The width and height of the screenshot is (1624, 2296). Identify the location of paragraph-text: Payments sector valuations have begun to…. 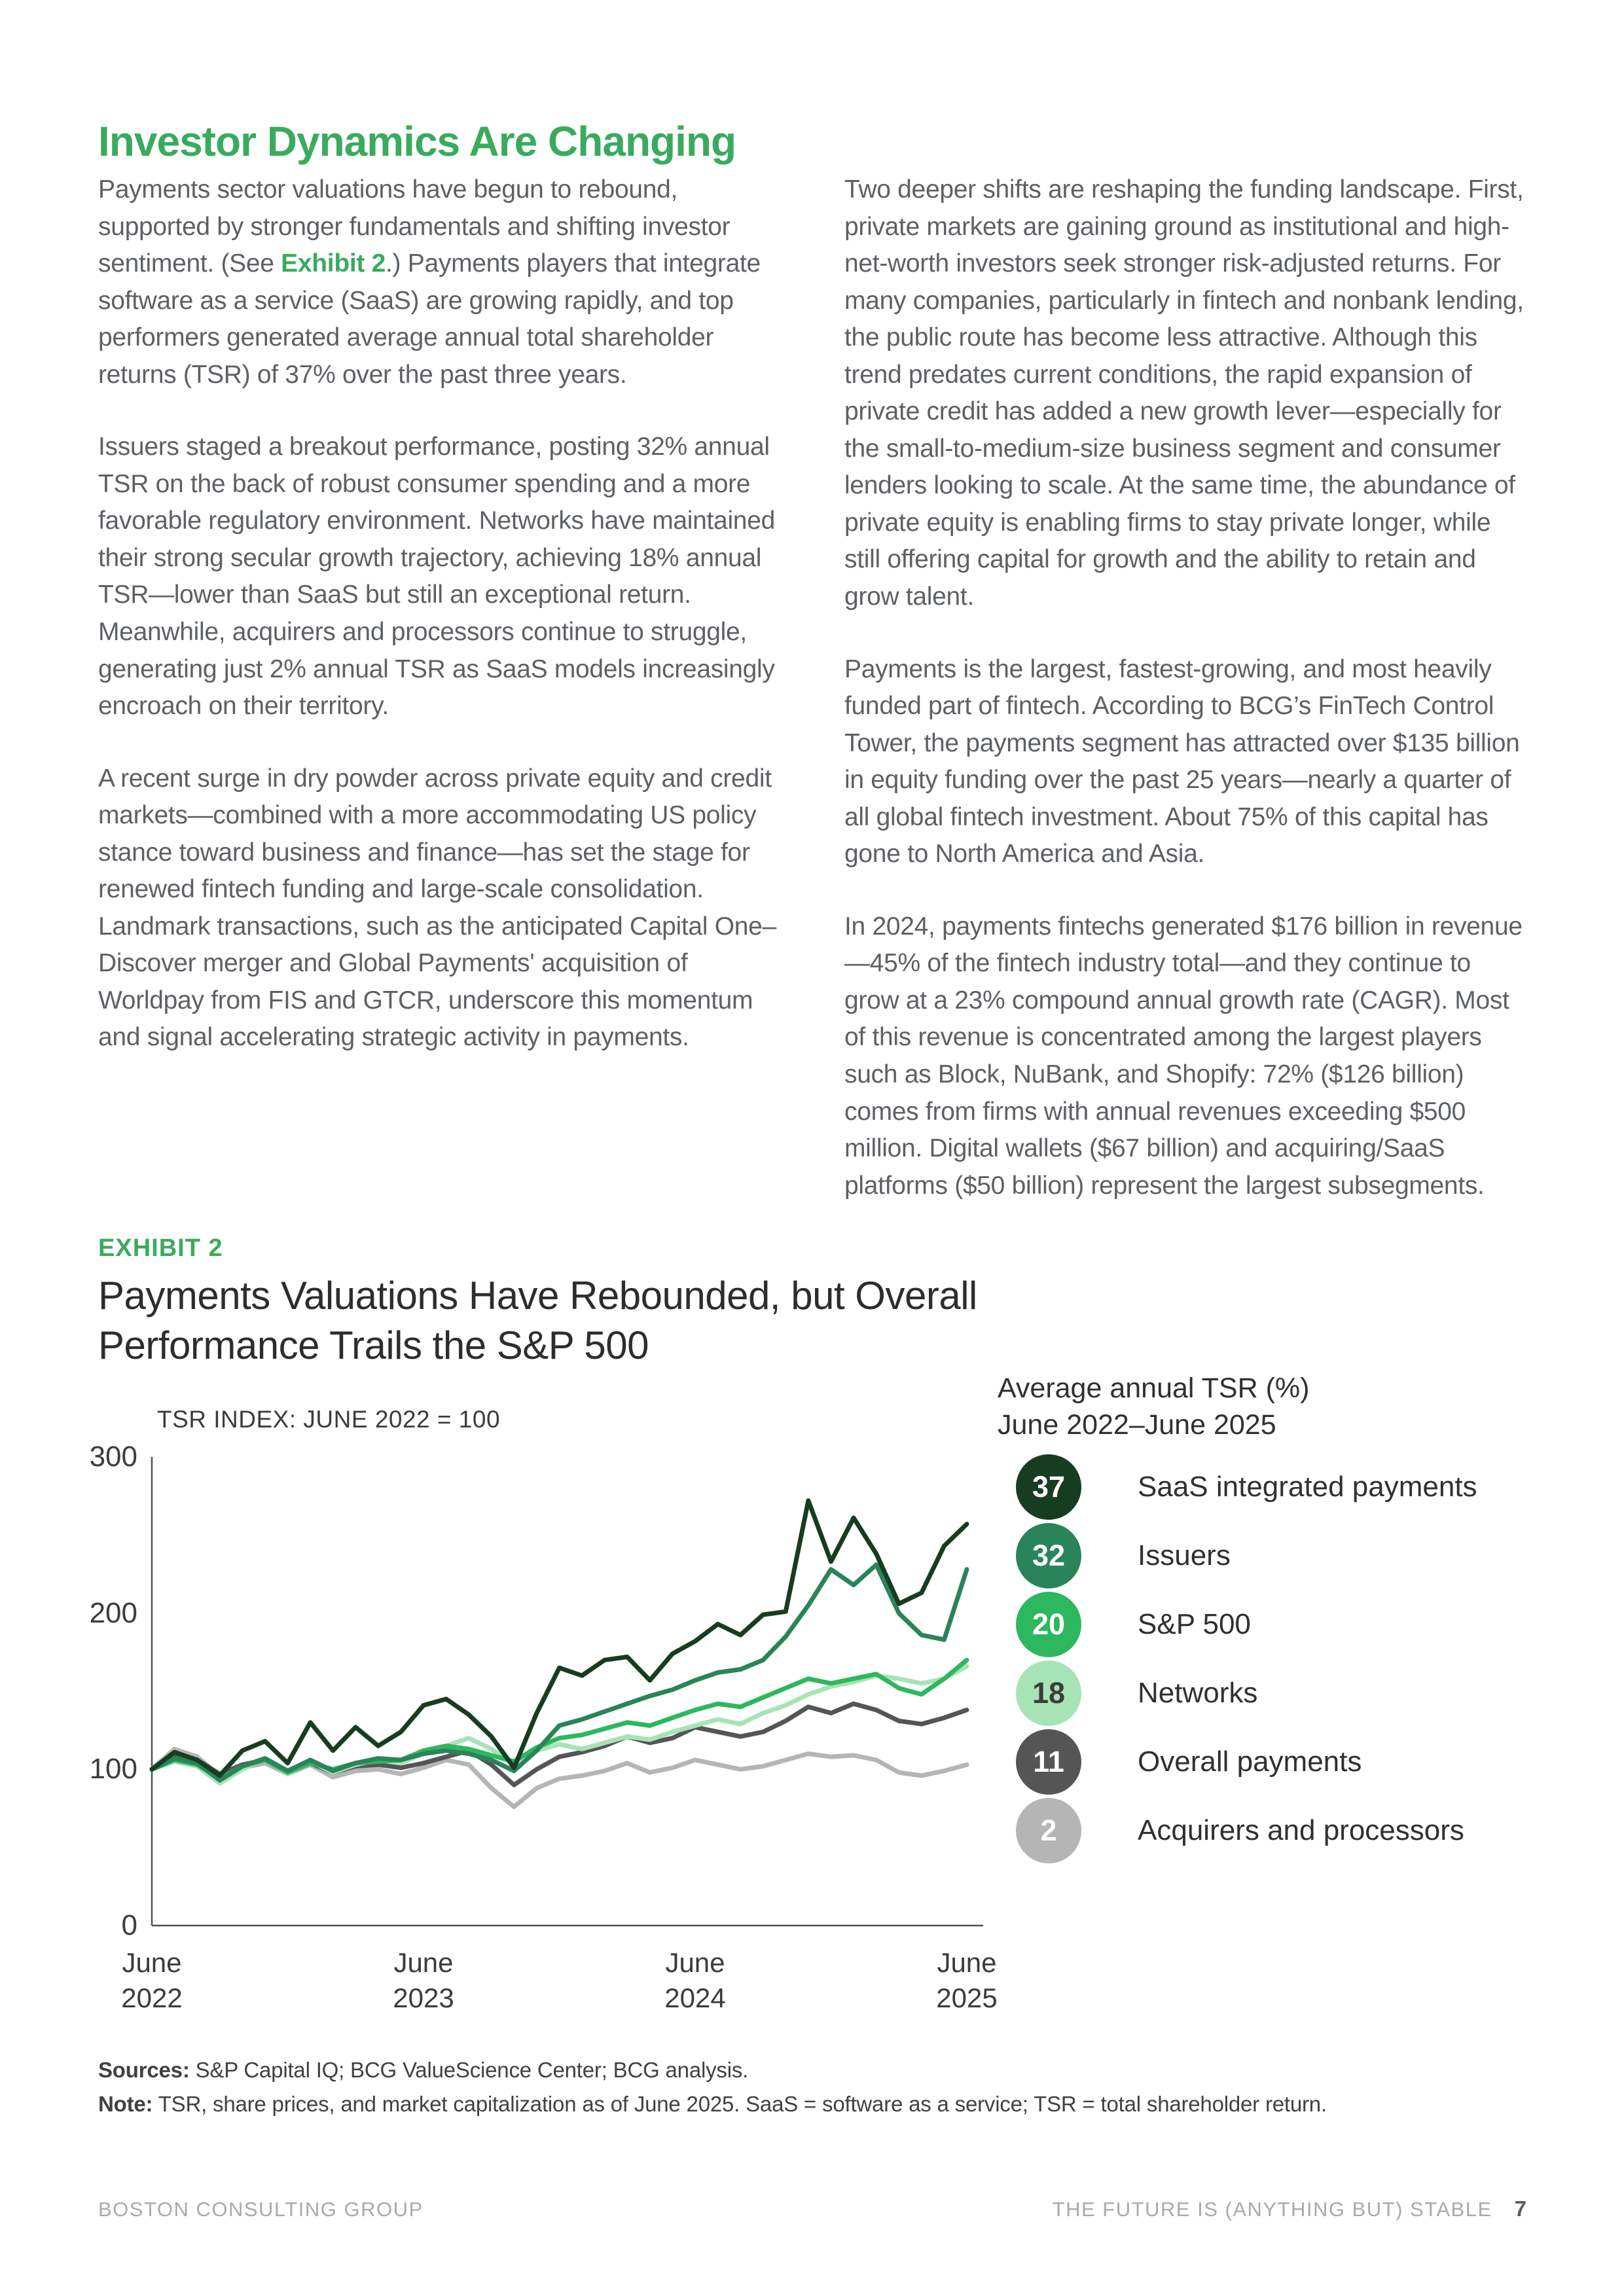
(414, 226).